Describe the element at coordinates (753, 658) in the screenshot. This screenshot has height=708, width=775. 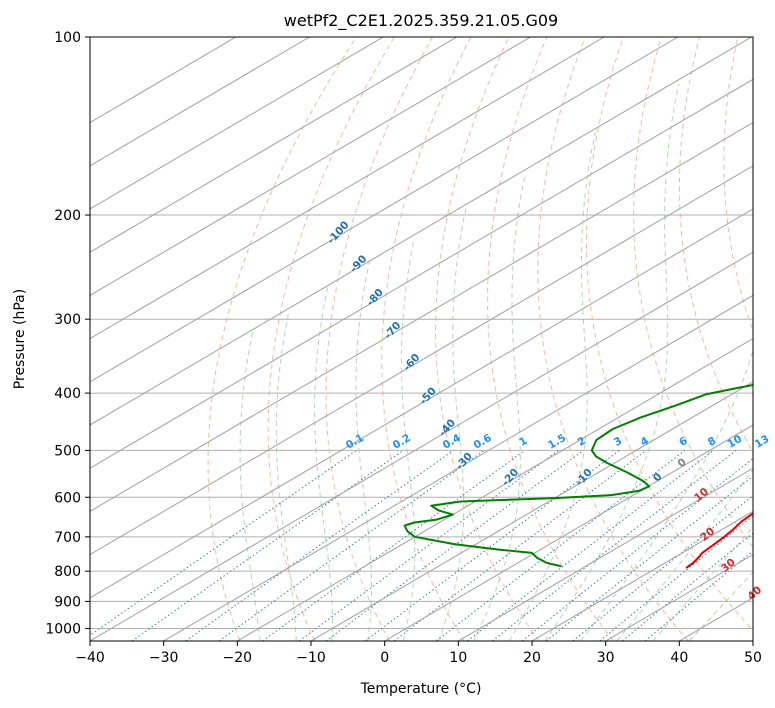
I see `x-tick-label: 50` at that location.